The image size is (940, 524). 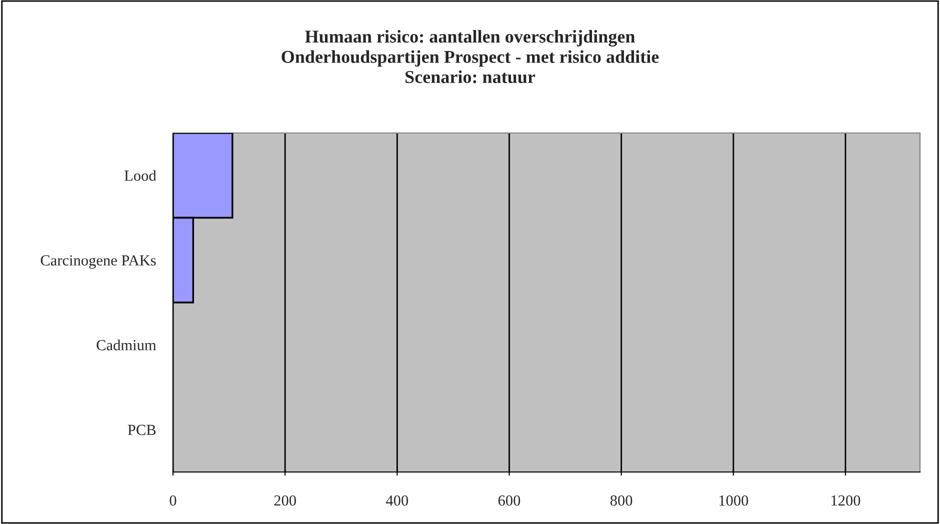 What do you see at coordinates (733, 500) in the screenshot?
I see `x-tick-label: 1000` at bounding box center [733, 500].